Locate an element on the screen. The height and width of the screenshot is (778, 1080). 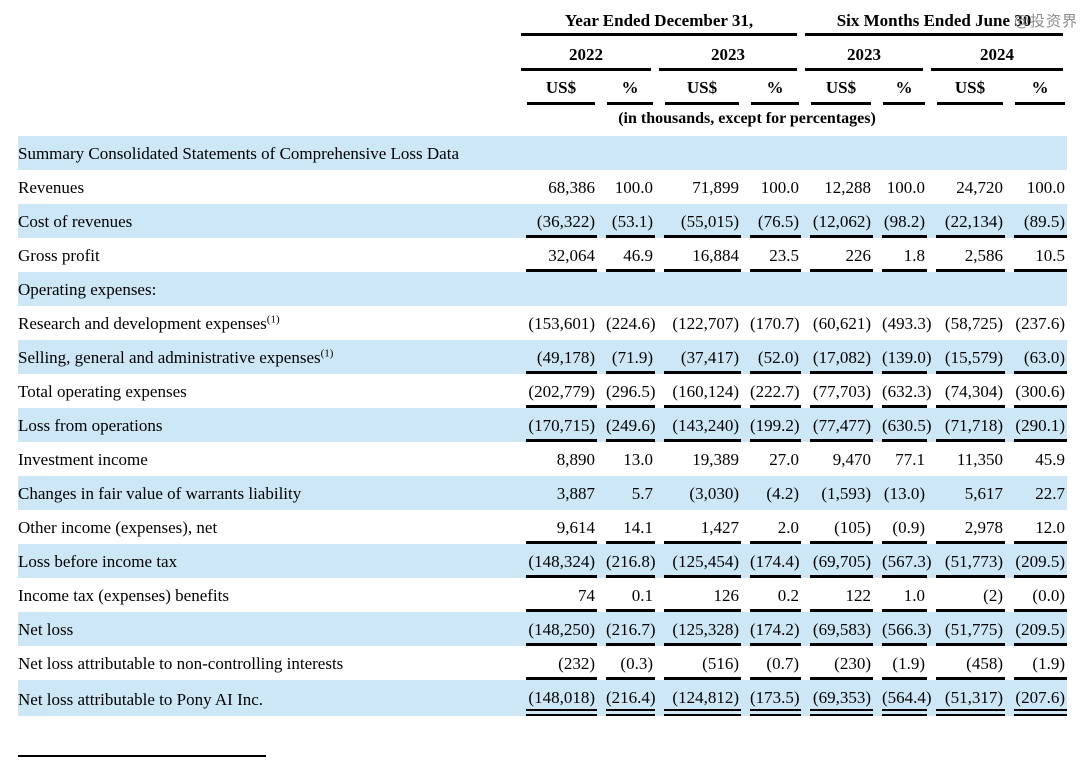
value: (63.0) is located at coordinates (1044, 357).